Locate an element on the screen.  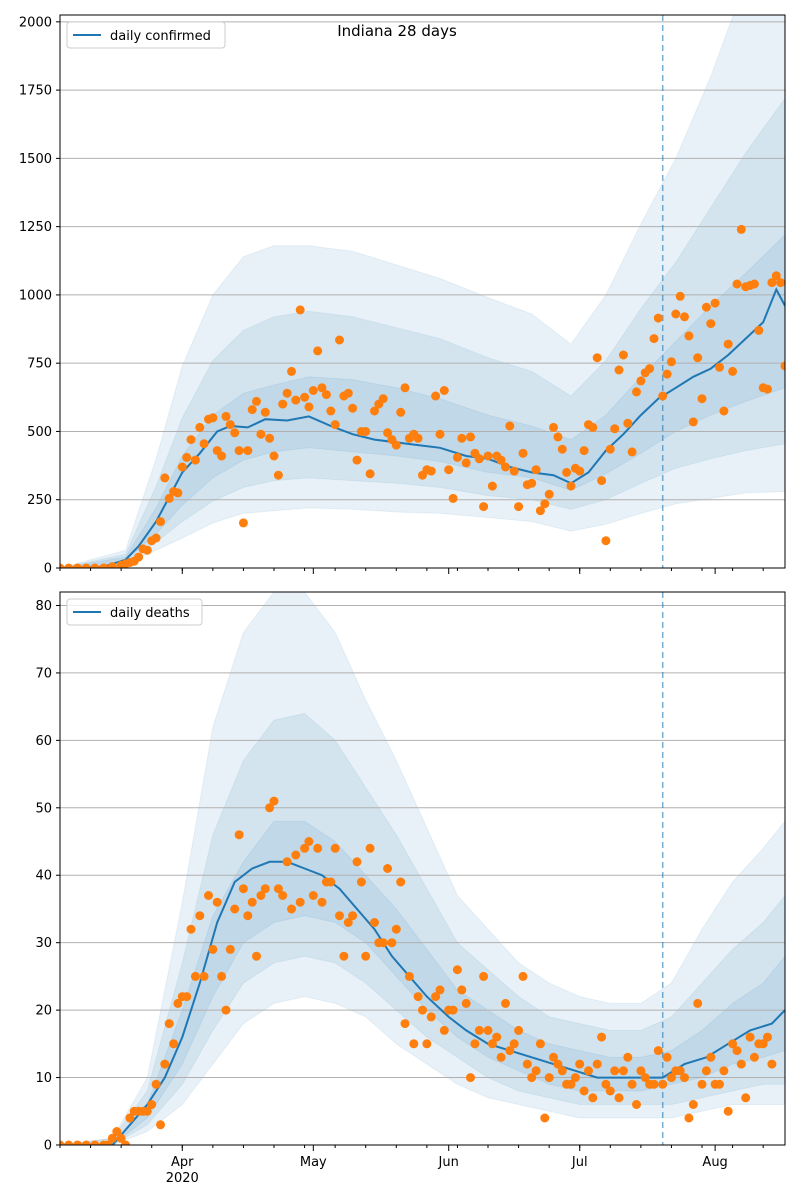
y-tick-label: 750 is located at coordinates (39, 364).